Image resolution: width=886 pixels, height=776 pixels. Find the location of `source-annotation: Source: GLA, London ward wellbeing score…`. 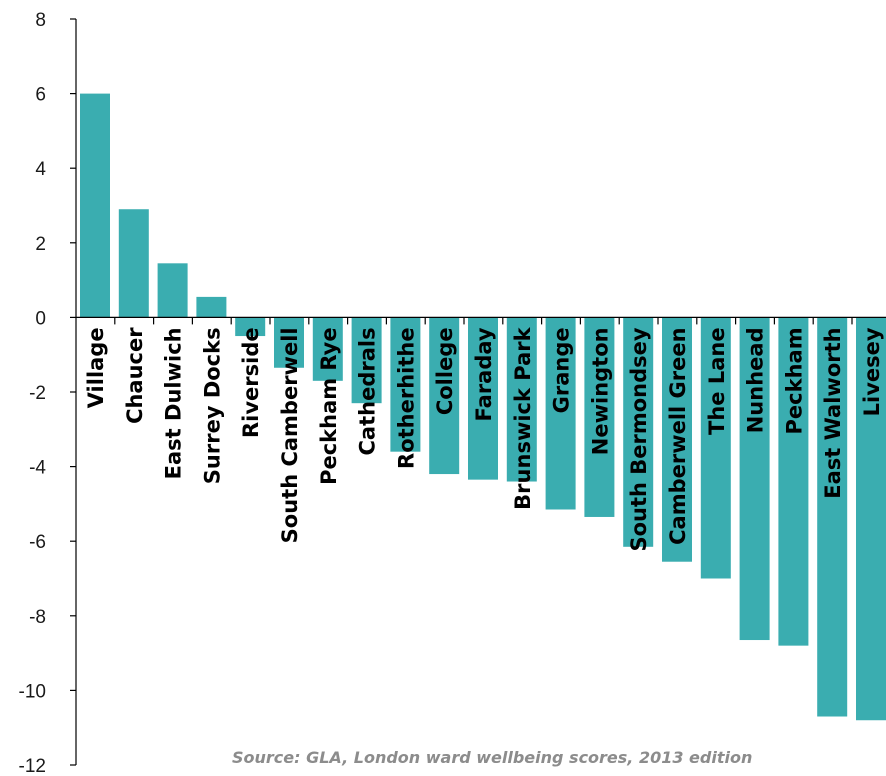

source-annotation: Source: GLA, London ward wellbeing score… is located at coordinates (492, 757).